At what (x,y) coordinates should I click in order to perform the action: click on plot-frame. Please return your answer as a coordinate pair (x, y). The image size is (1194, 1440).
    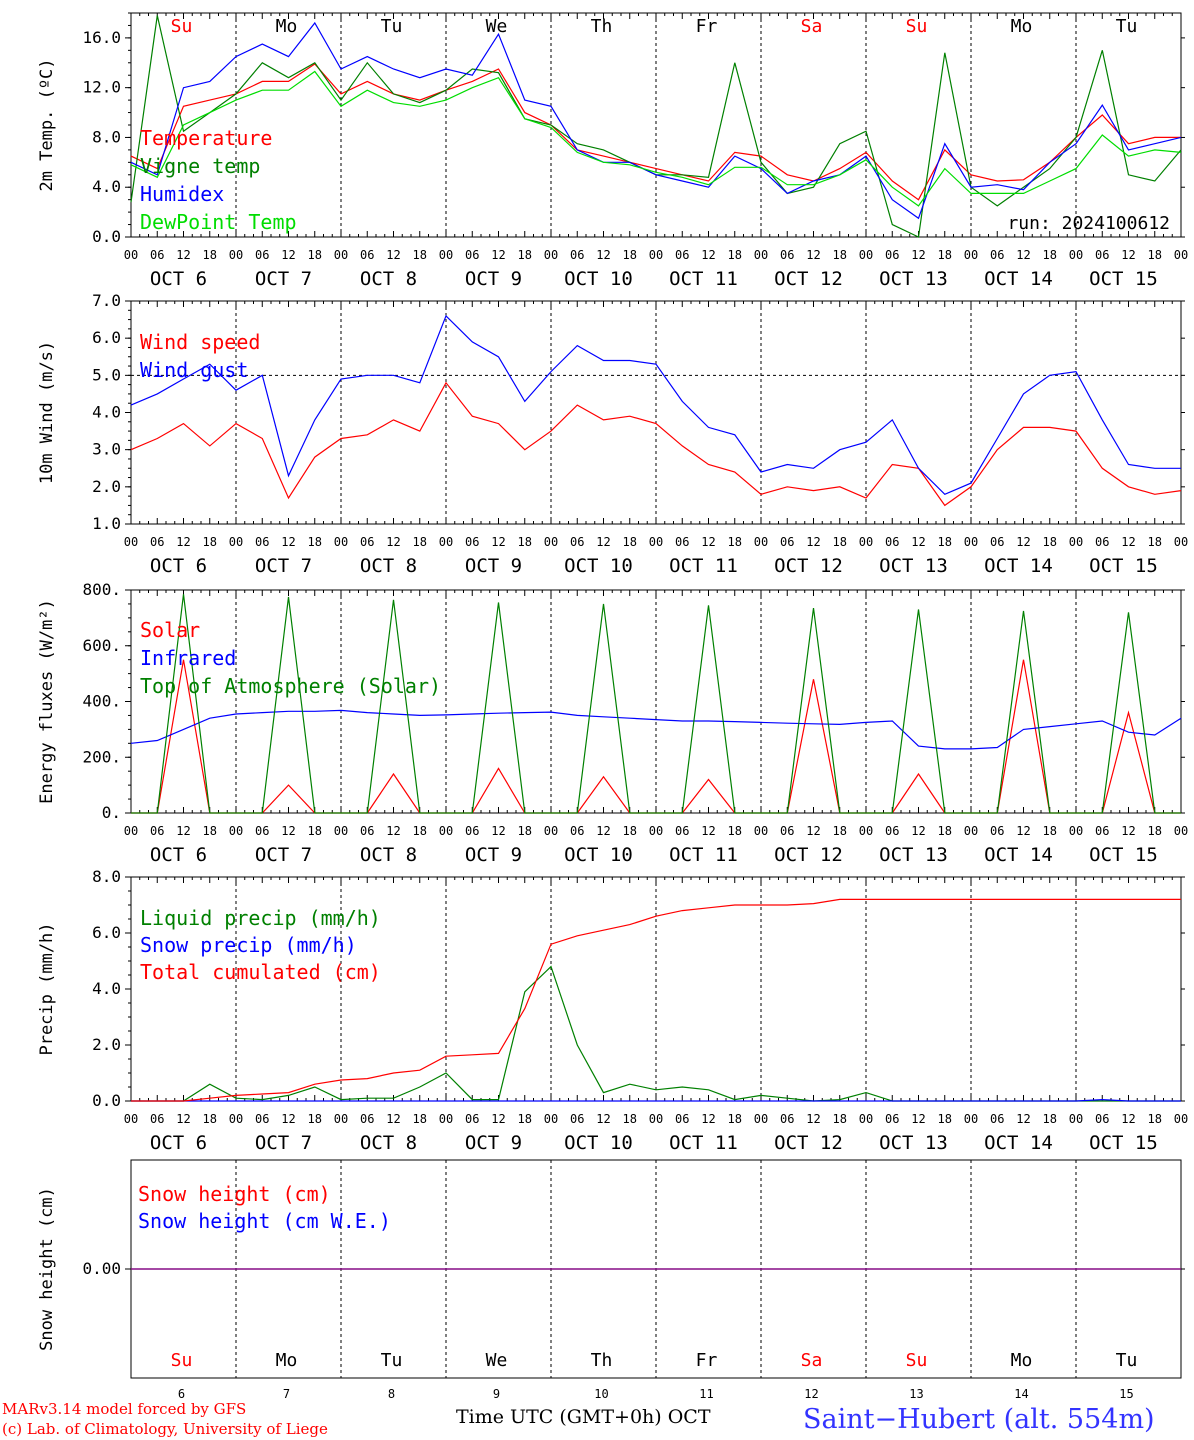
    Looking at the image, I should click on (656, 125).